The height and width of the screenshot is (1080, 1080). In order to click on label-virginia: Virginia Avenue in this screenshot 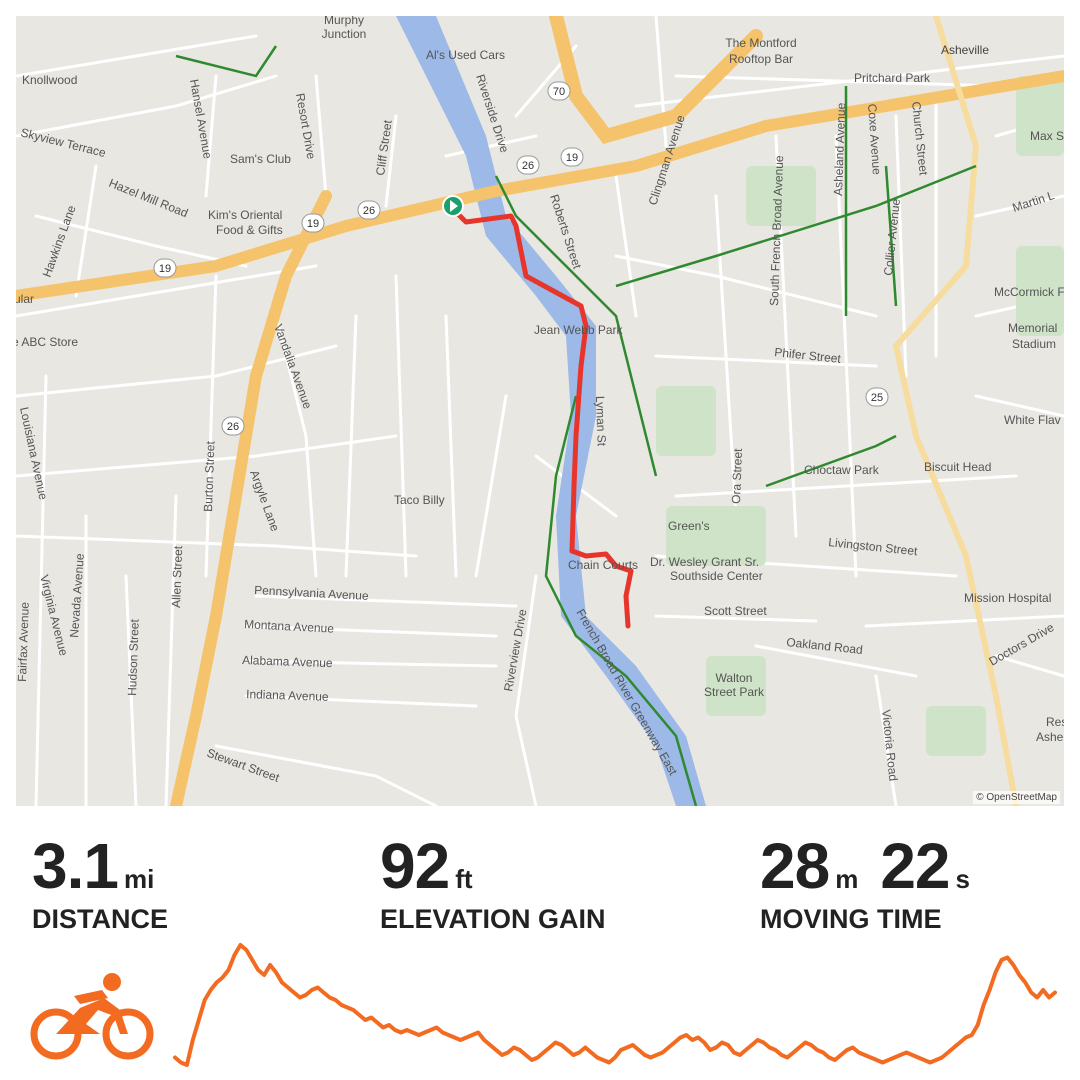, I will do `click(54, 615)`.